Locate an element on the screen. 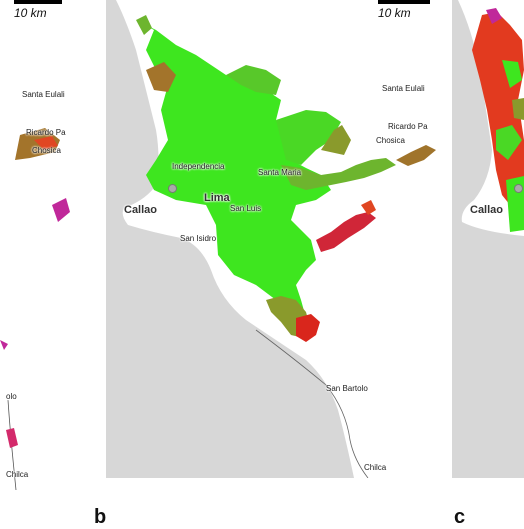 The height and width of the screenshot is (529, 524). map-panel-c: Callao is located at coordinates (488, 239).